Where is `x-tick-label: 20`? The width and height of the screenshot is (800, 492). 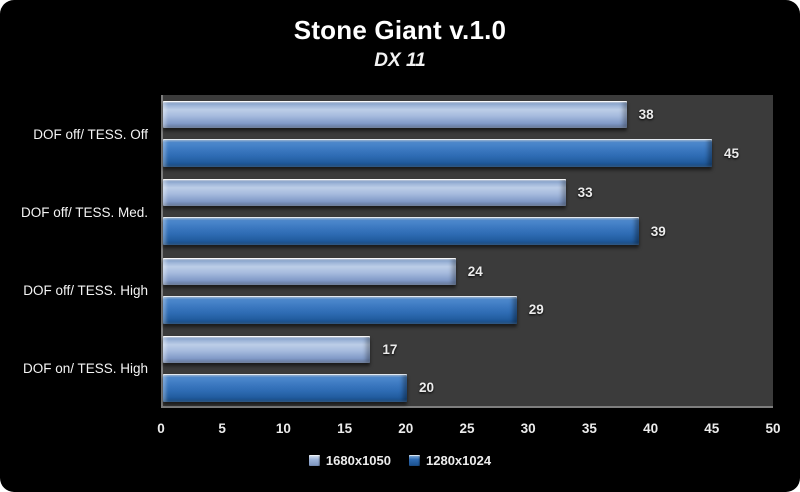
x-tick-label: 20 is located at coordinates (406, 428).